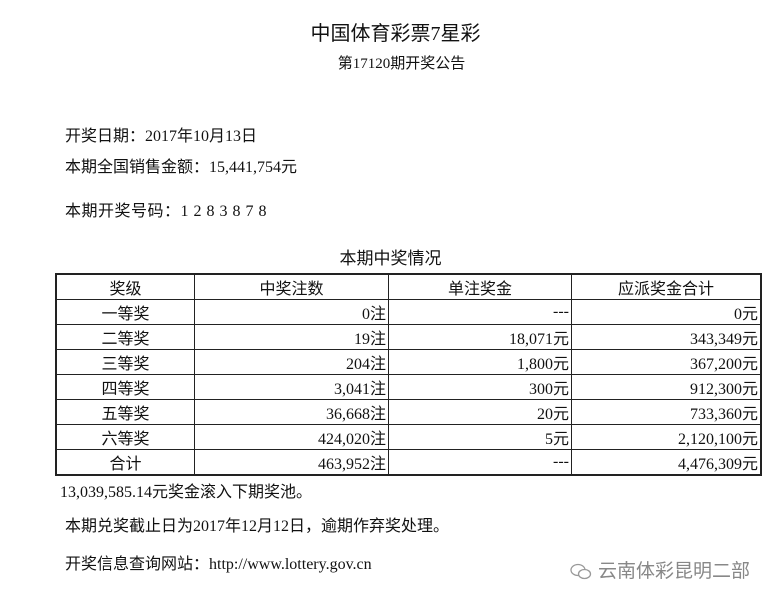 The width and height of the screenshot is (781, 602). I want to click on total-payout-cell: 0元, so click(666, 312).